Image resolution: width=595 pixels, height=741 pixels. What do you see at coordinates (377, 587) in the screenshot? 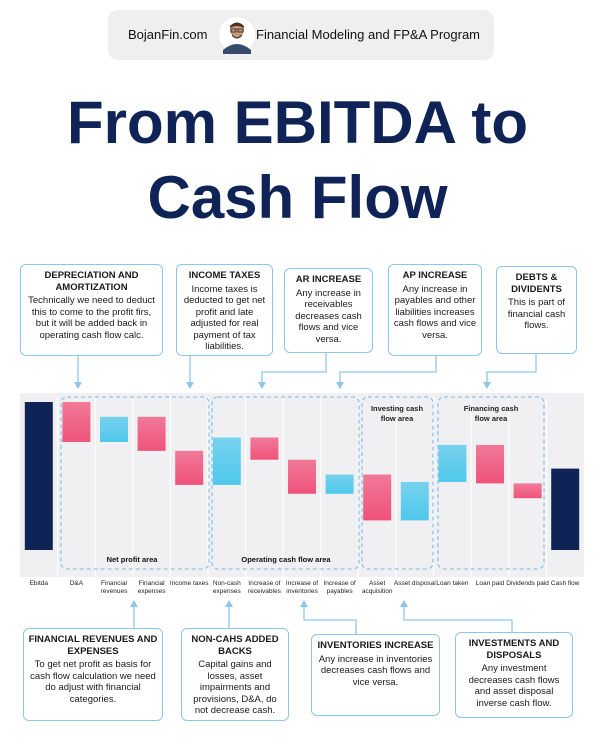
I see `x-tick-label: Asset acquisition` at bounding box center [377, 587].